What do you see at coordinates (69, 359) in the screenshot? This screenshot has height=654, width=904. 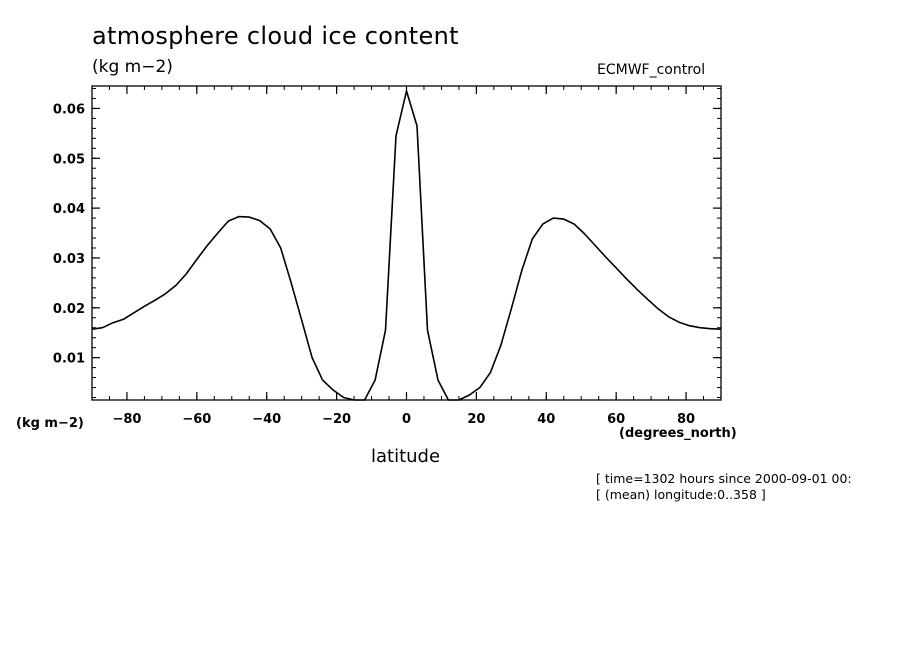 I see `y-tick-label: 0.01` at bounding box center [69, 359].